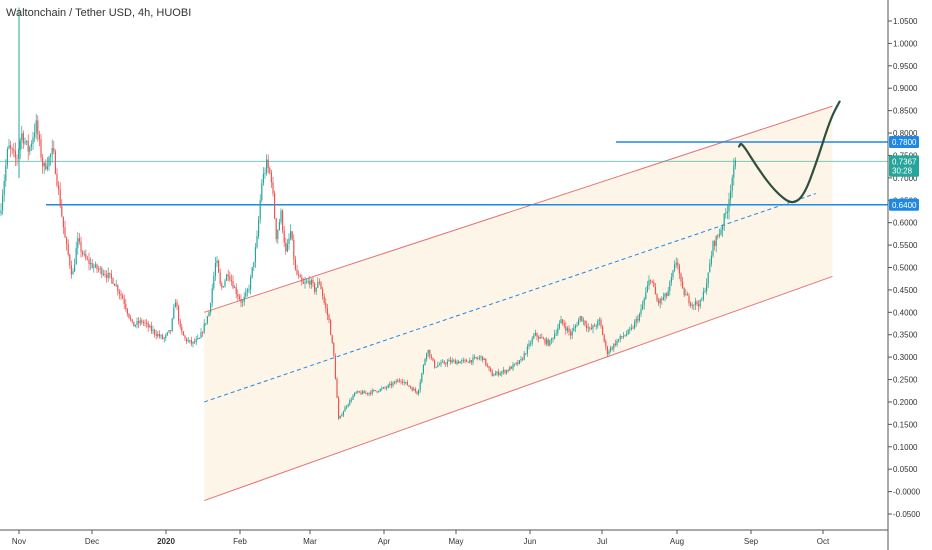  I want to click on time-tick-label: 2020, so click(166, 541).